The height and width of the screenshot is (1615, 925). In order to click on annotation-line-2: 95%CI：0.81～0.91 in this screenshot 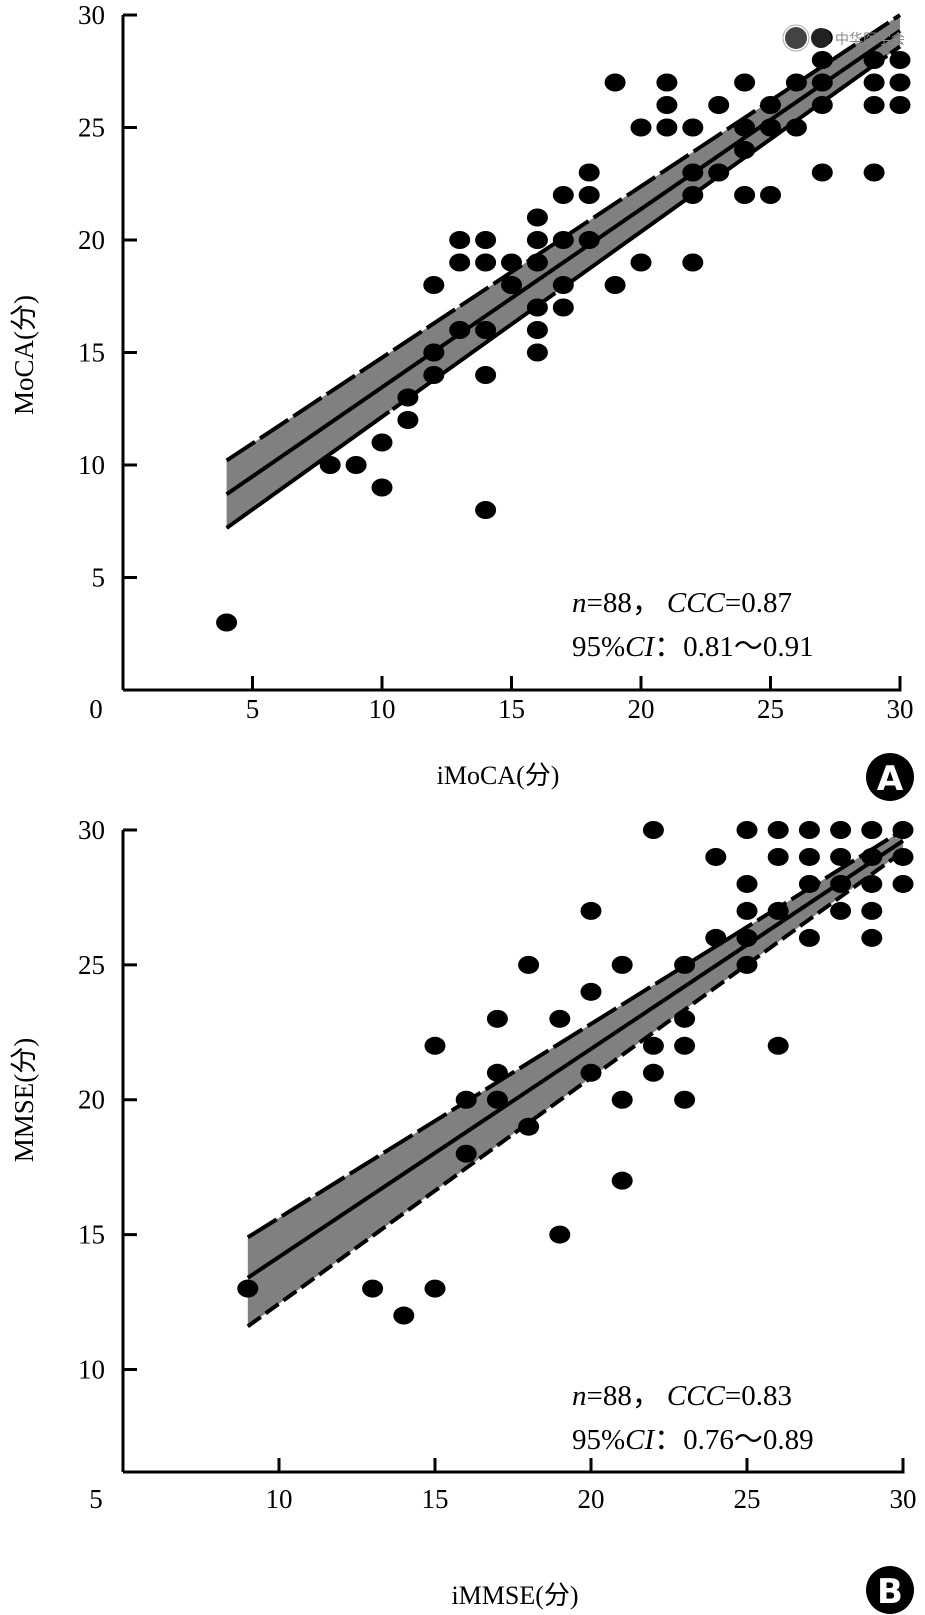, I will do `click(693, 647)`.